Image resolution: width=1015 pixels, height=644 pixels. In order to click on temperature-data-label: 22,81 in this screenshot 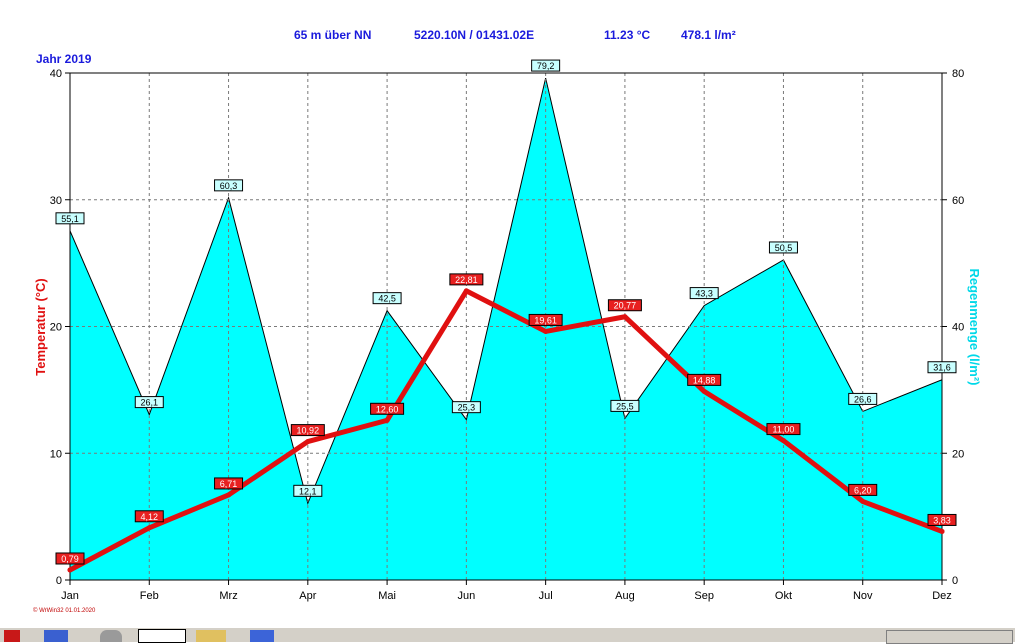, I will do `click(466, 280)`.